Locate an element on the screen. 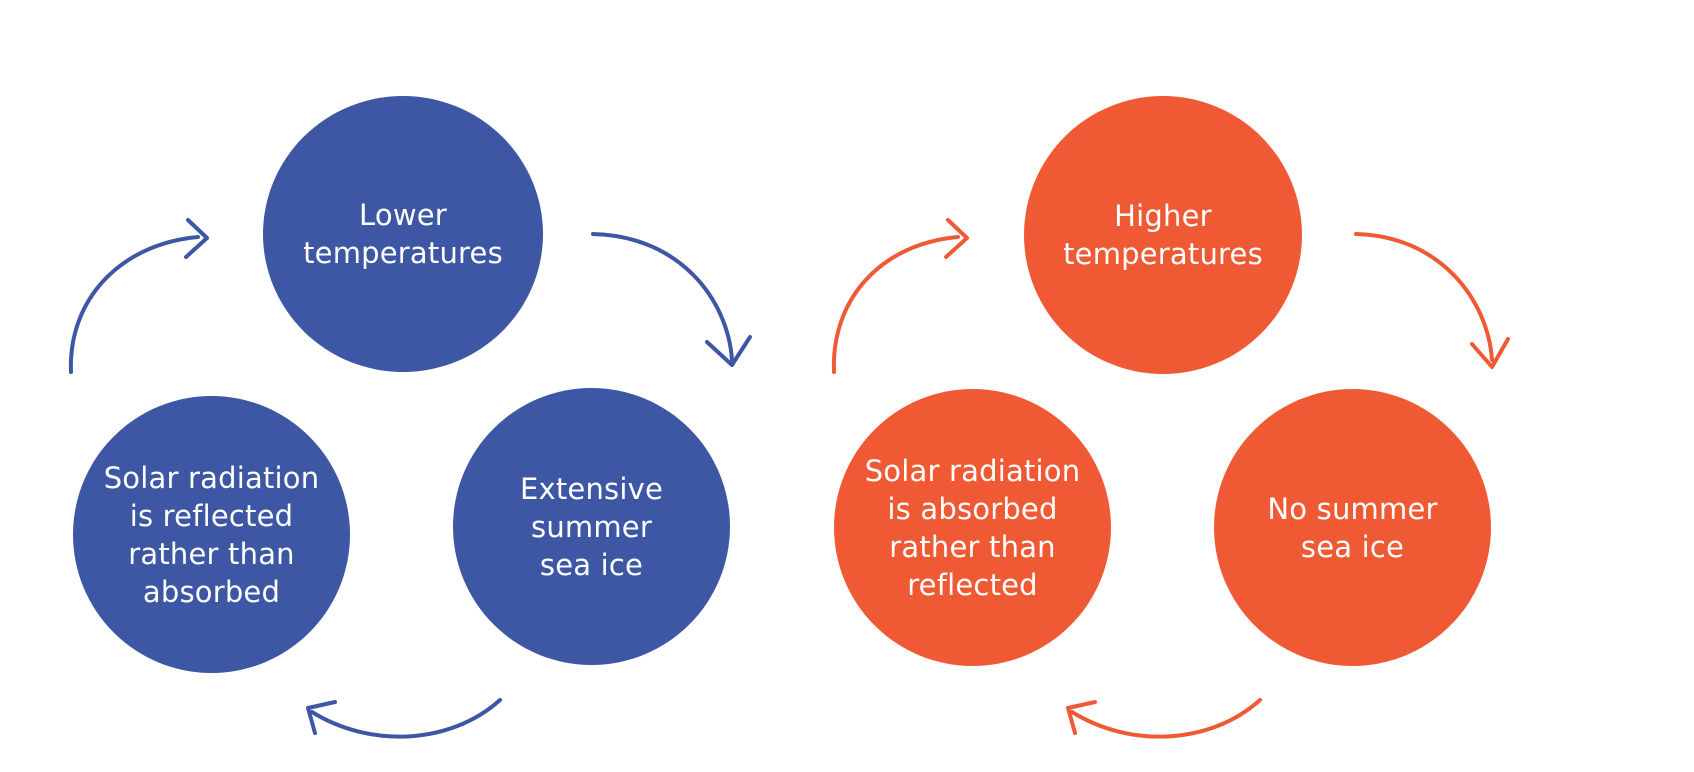 This screenshot has width=1694, height=772. cold-top-label: Lower temperatures is located at coordinates (403, 234).